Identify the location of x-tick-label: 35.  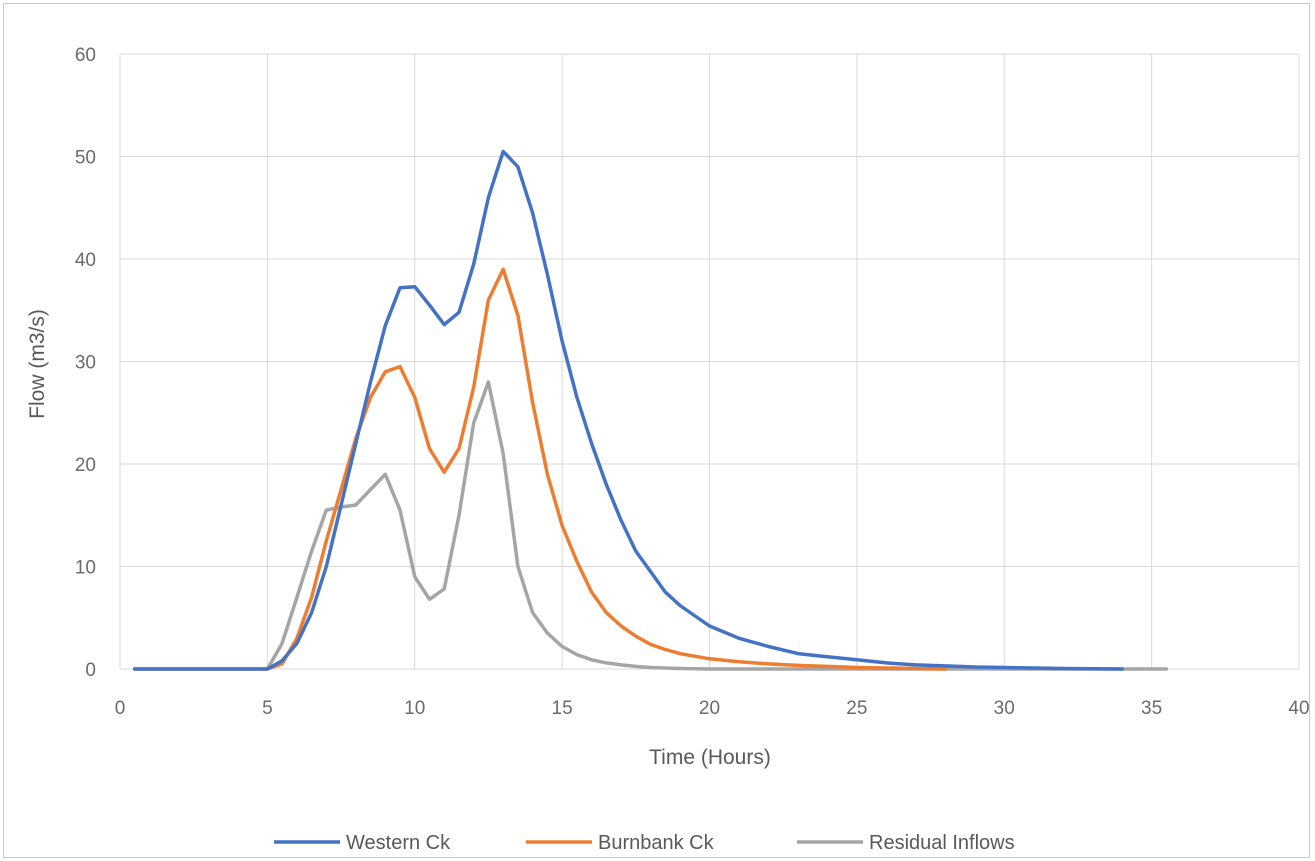
(1151, 708).